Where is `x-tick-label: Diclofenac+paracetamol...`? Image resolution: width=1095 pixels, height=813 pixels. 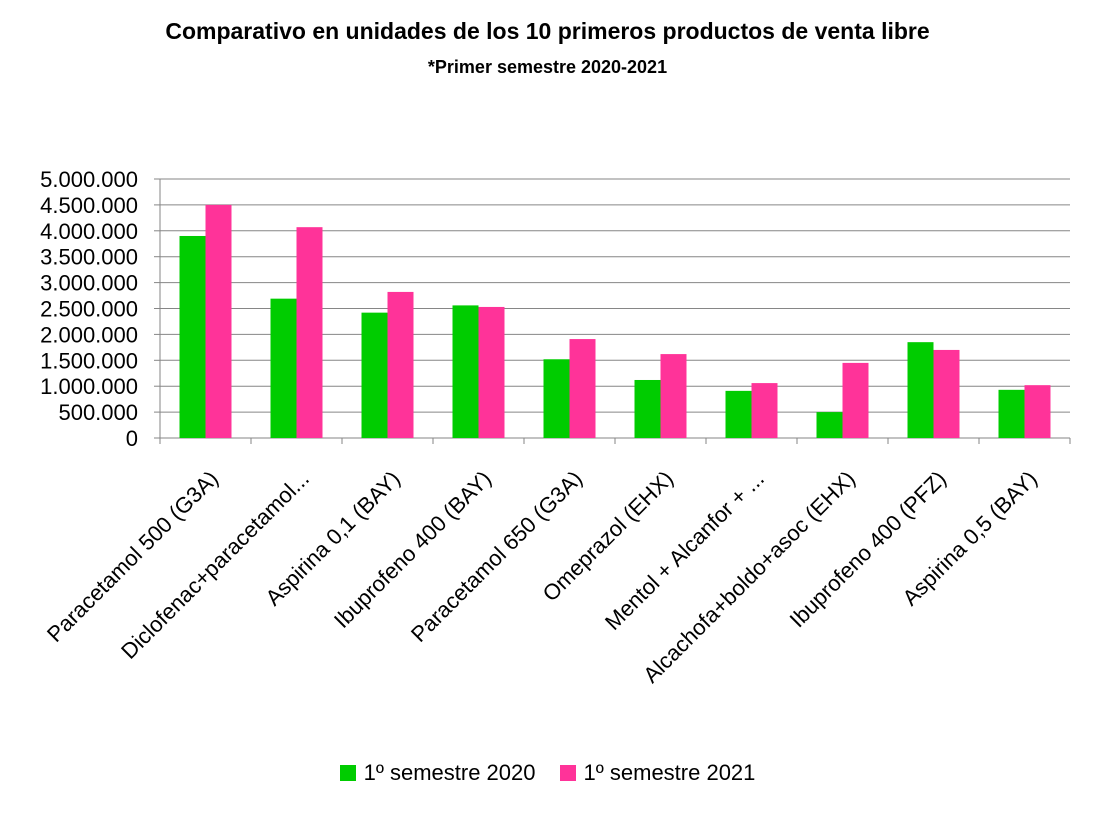 x-tick-label: Diclofenac+paracetamol... is located at coordinates (215, 565).